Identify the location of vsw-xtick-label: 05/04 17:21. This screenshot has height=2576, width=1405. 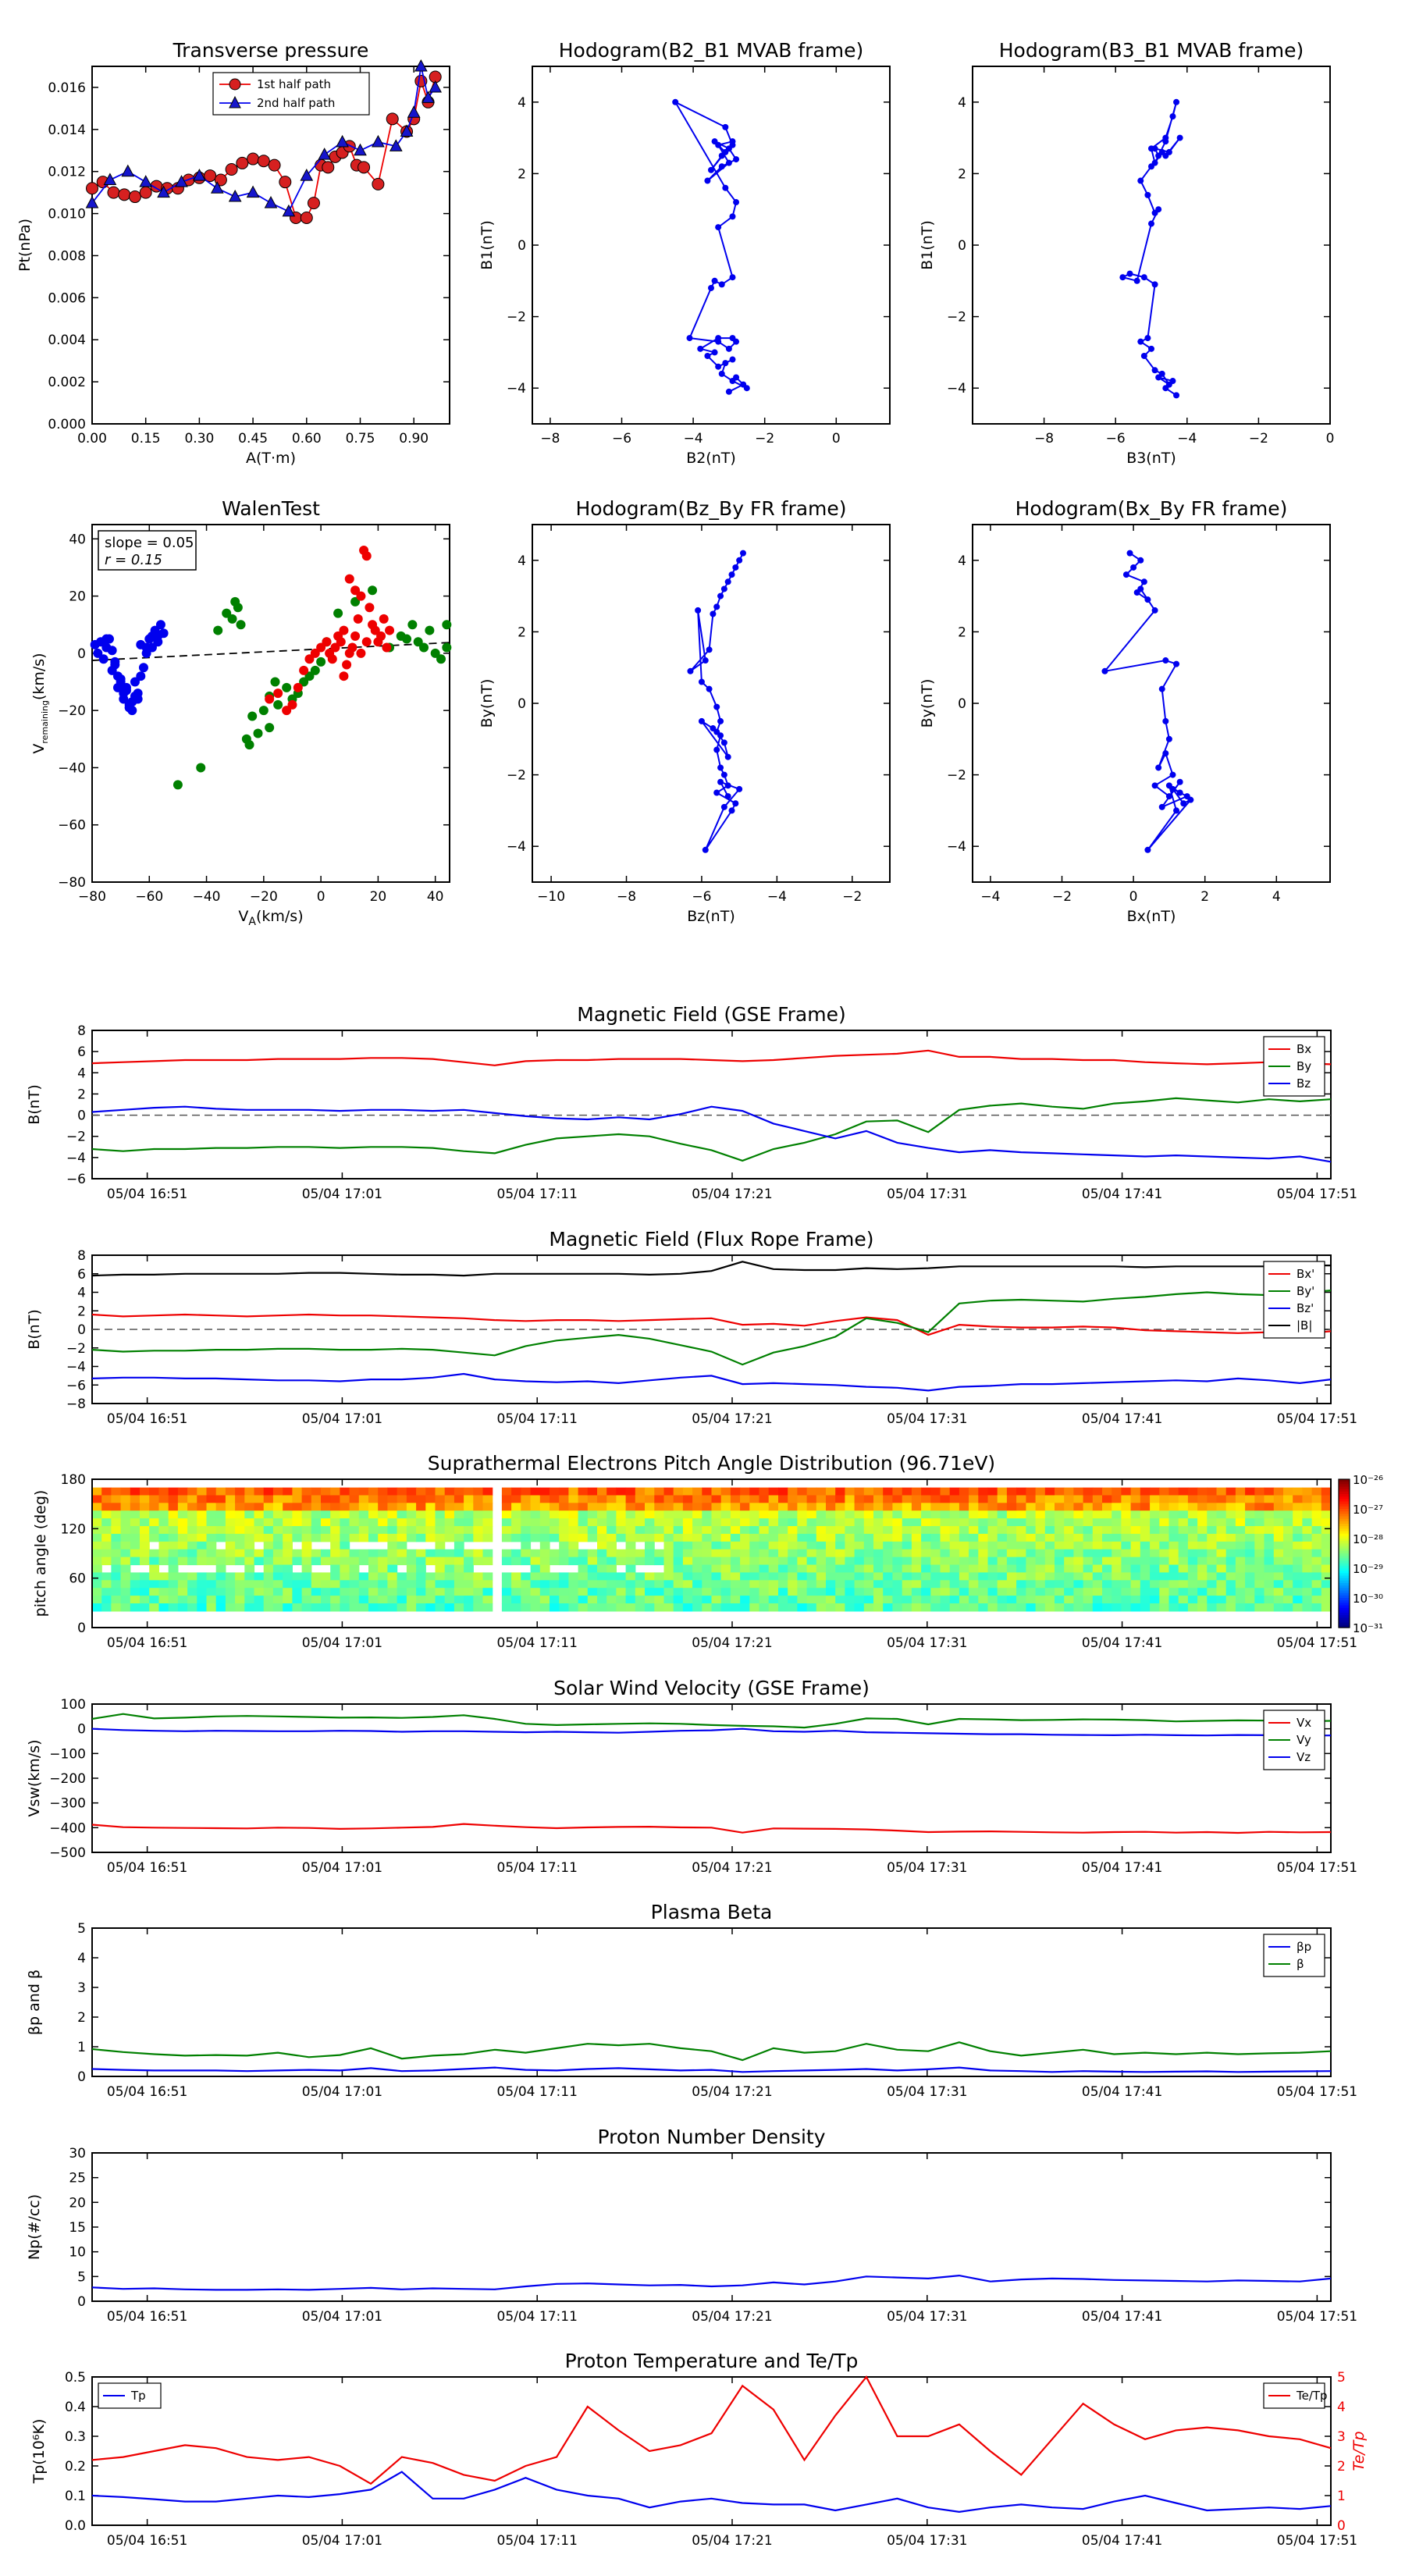
(732, 1868).